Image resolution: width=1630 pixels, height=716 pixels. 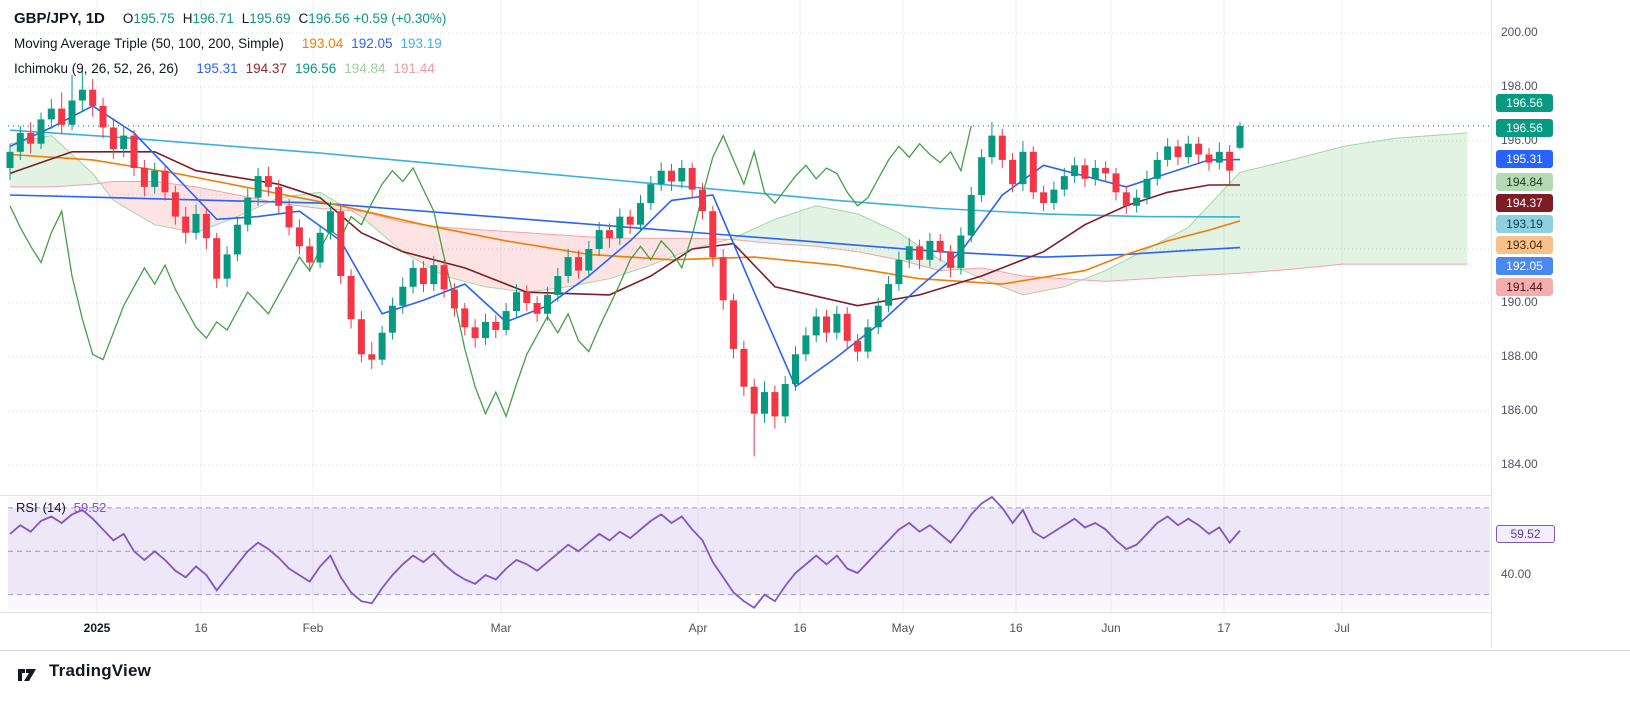 What do you see at coordinates (1516, 574) in the screenshot?
I see `rsi-tick-label: 40.00` at bounding box center [1516, 574].